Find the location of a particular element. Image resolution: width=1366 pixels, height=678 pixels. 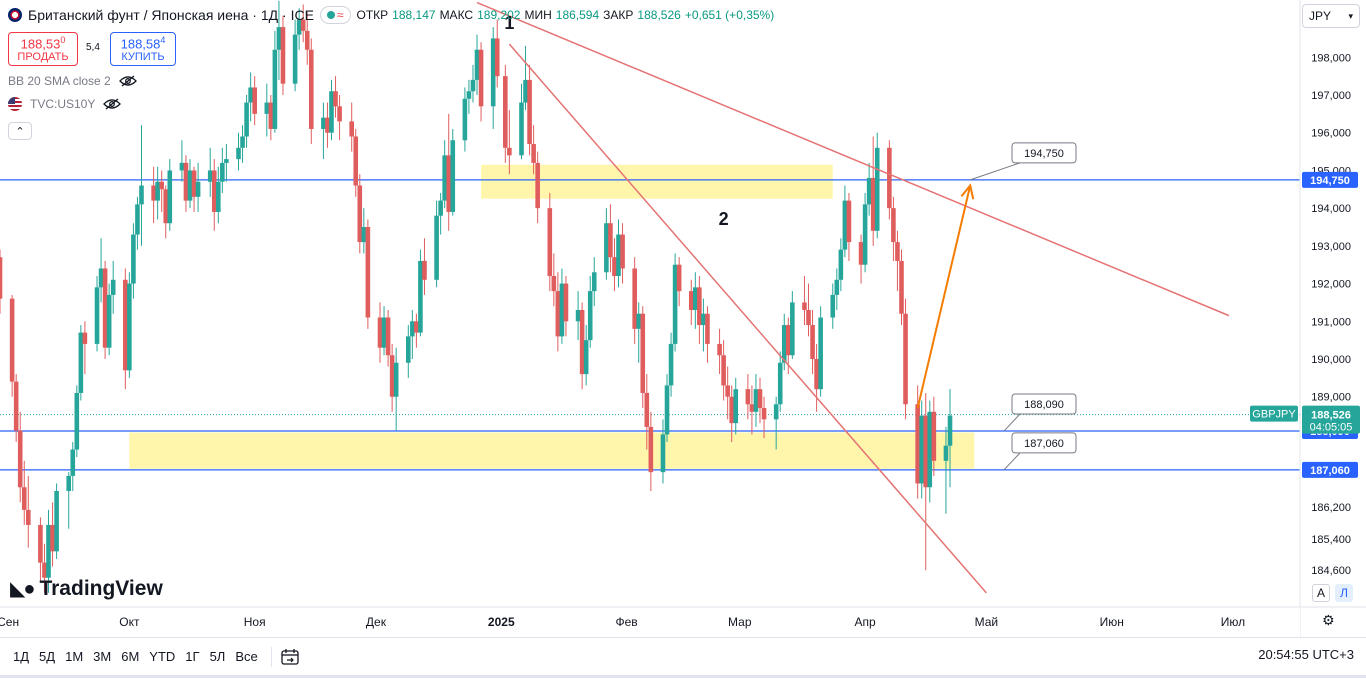

wave-icon: ≈ is located at coordinates (340, 15).